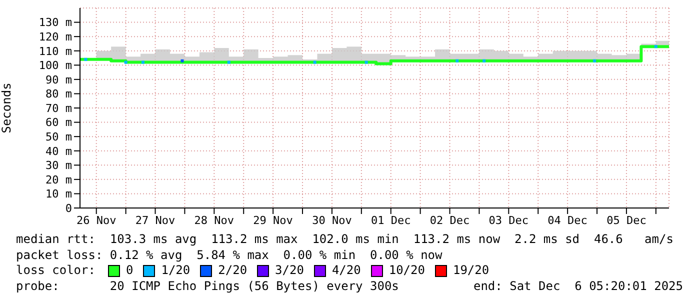  What do you see at coordinates (289, 270) in the screenshot?
I see `legend-label: 3/20` at bounding box center [289, 270].